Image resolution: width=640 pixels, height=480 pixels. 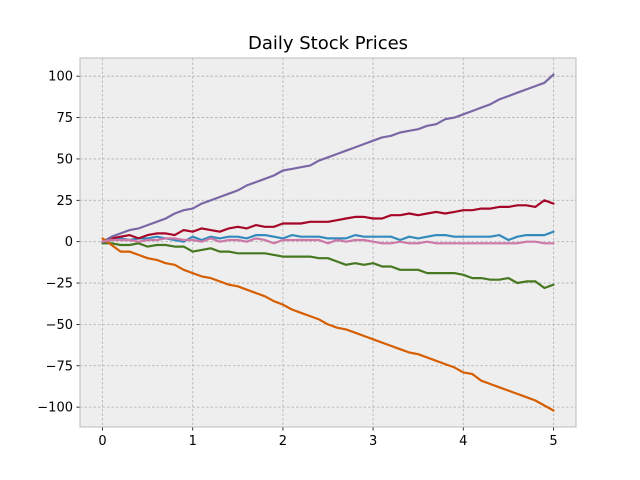 I want to click on y-tick-label: −25, so click(x=59, y=284).